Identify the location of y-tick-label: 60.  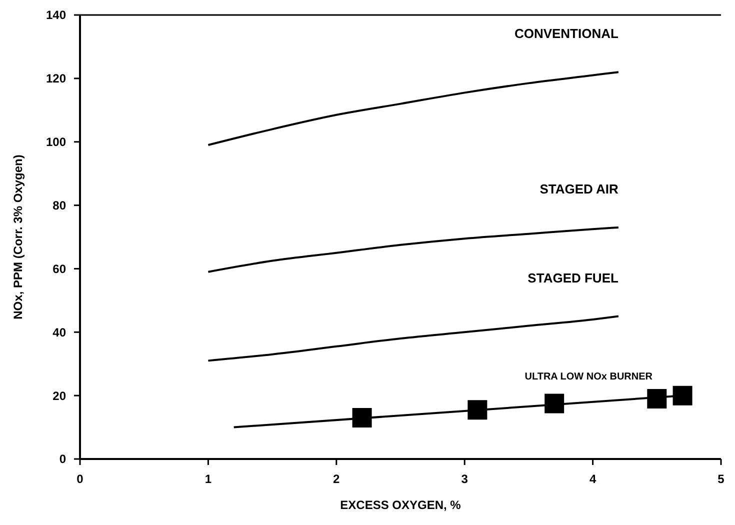
(59, 269).